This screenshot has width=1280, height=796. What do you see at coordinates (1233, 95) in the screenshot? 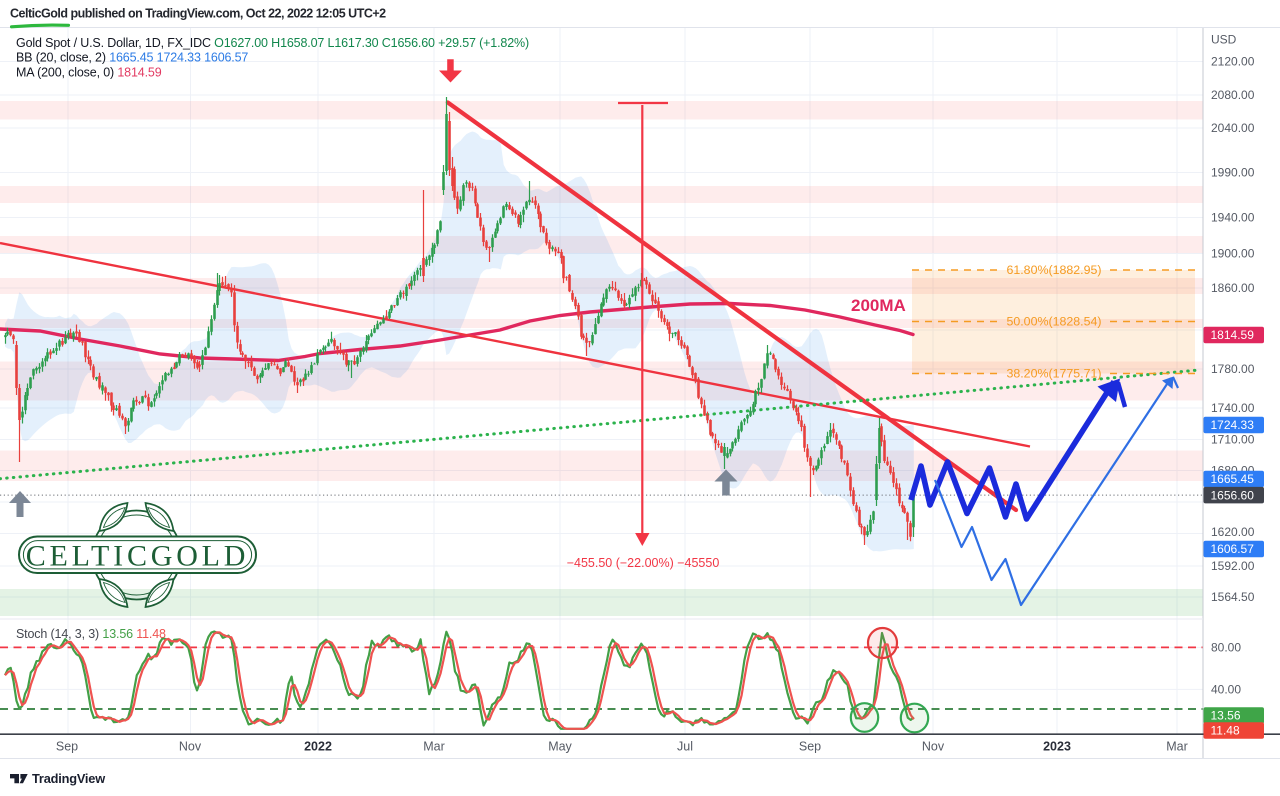
I see `svg-text: 2080.00` at bounding box center [1233, 95].